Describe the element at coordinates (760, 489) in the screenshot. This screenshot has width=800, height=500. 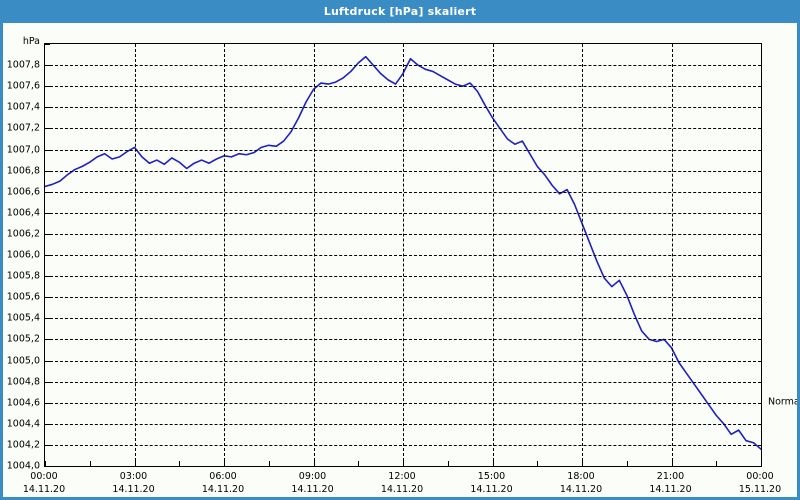
I see `x-tick-date: 15.11.20` at that location.